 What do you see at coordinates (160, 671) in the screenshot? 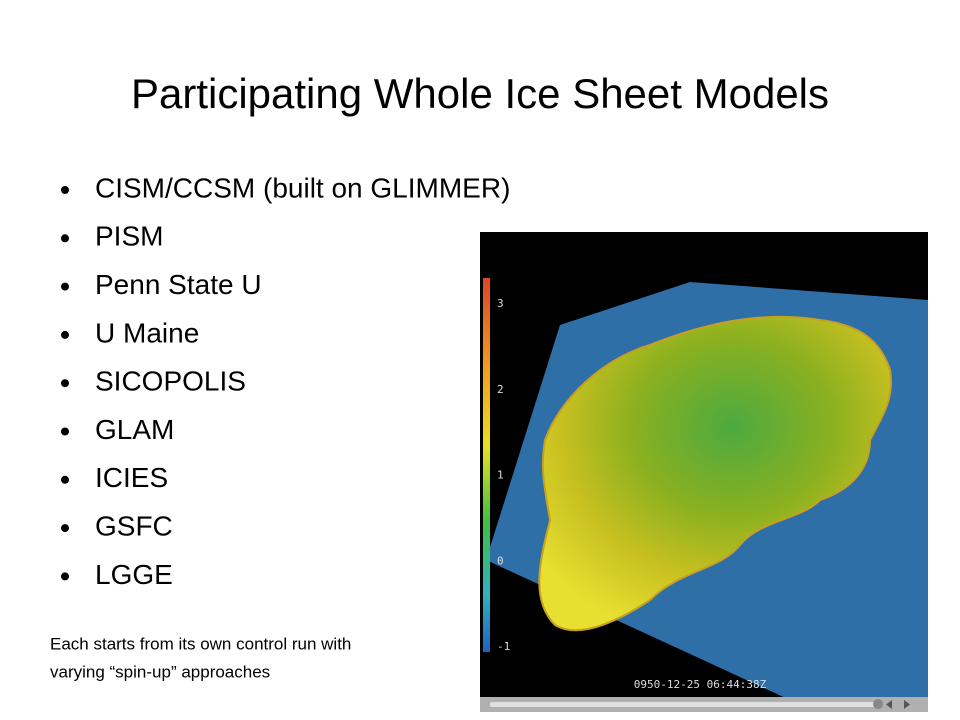
I see `caption-line: varying “spin-up” approaches` at bounding box center [160, 671].